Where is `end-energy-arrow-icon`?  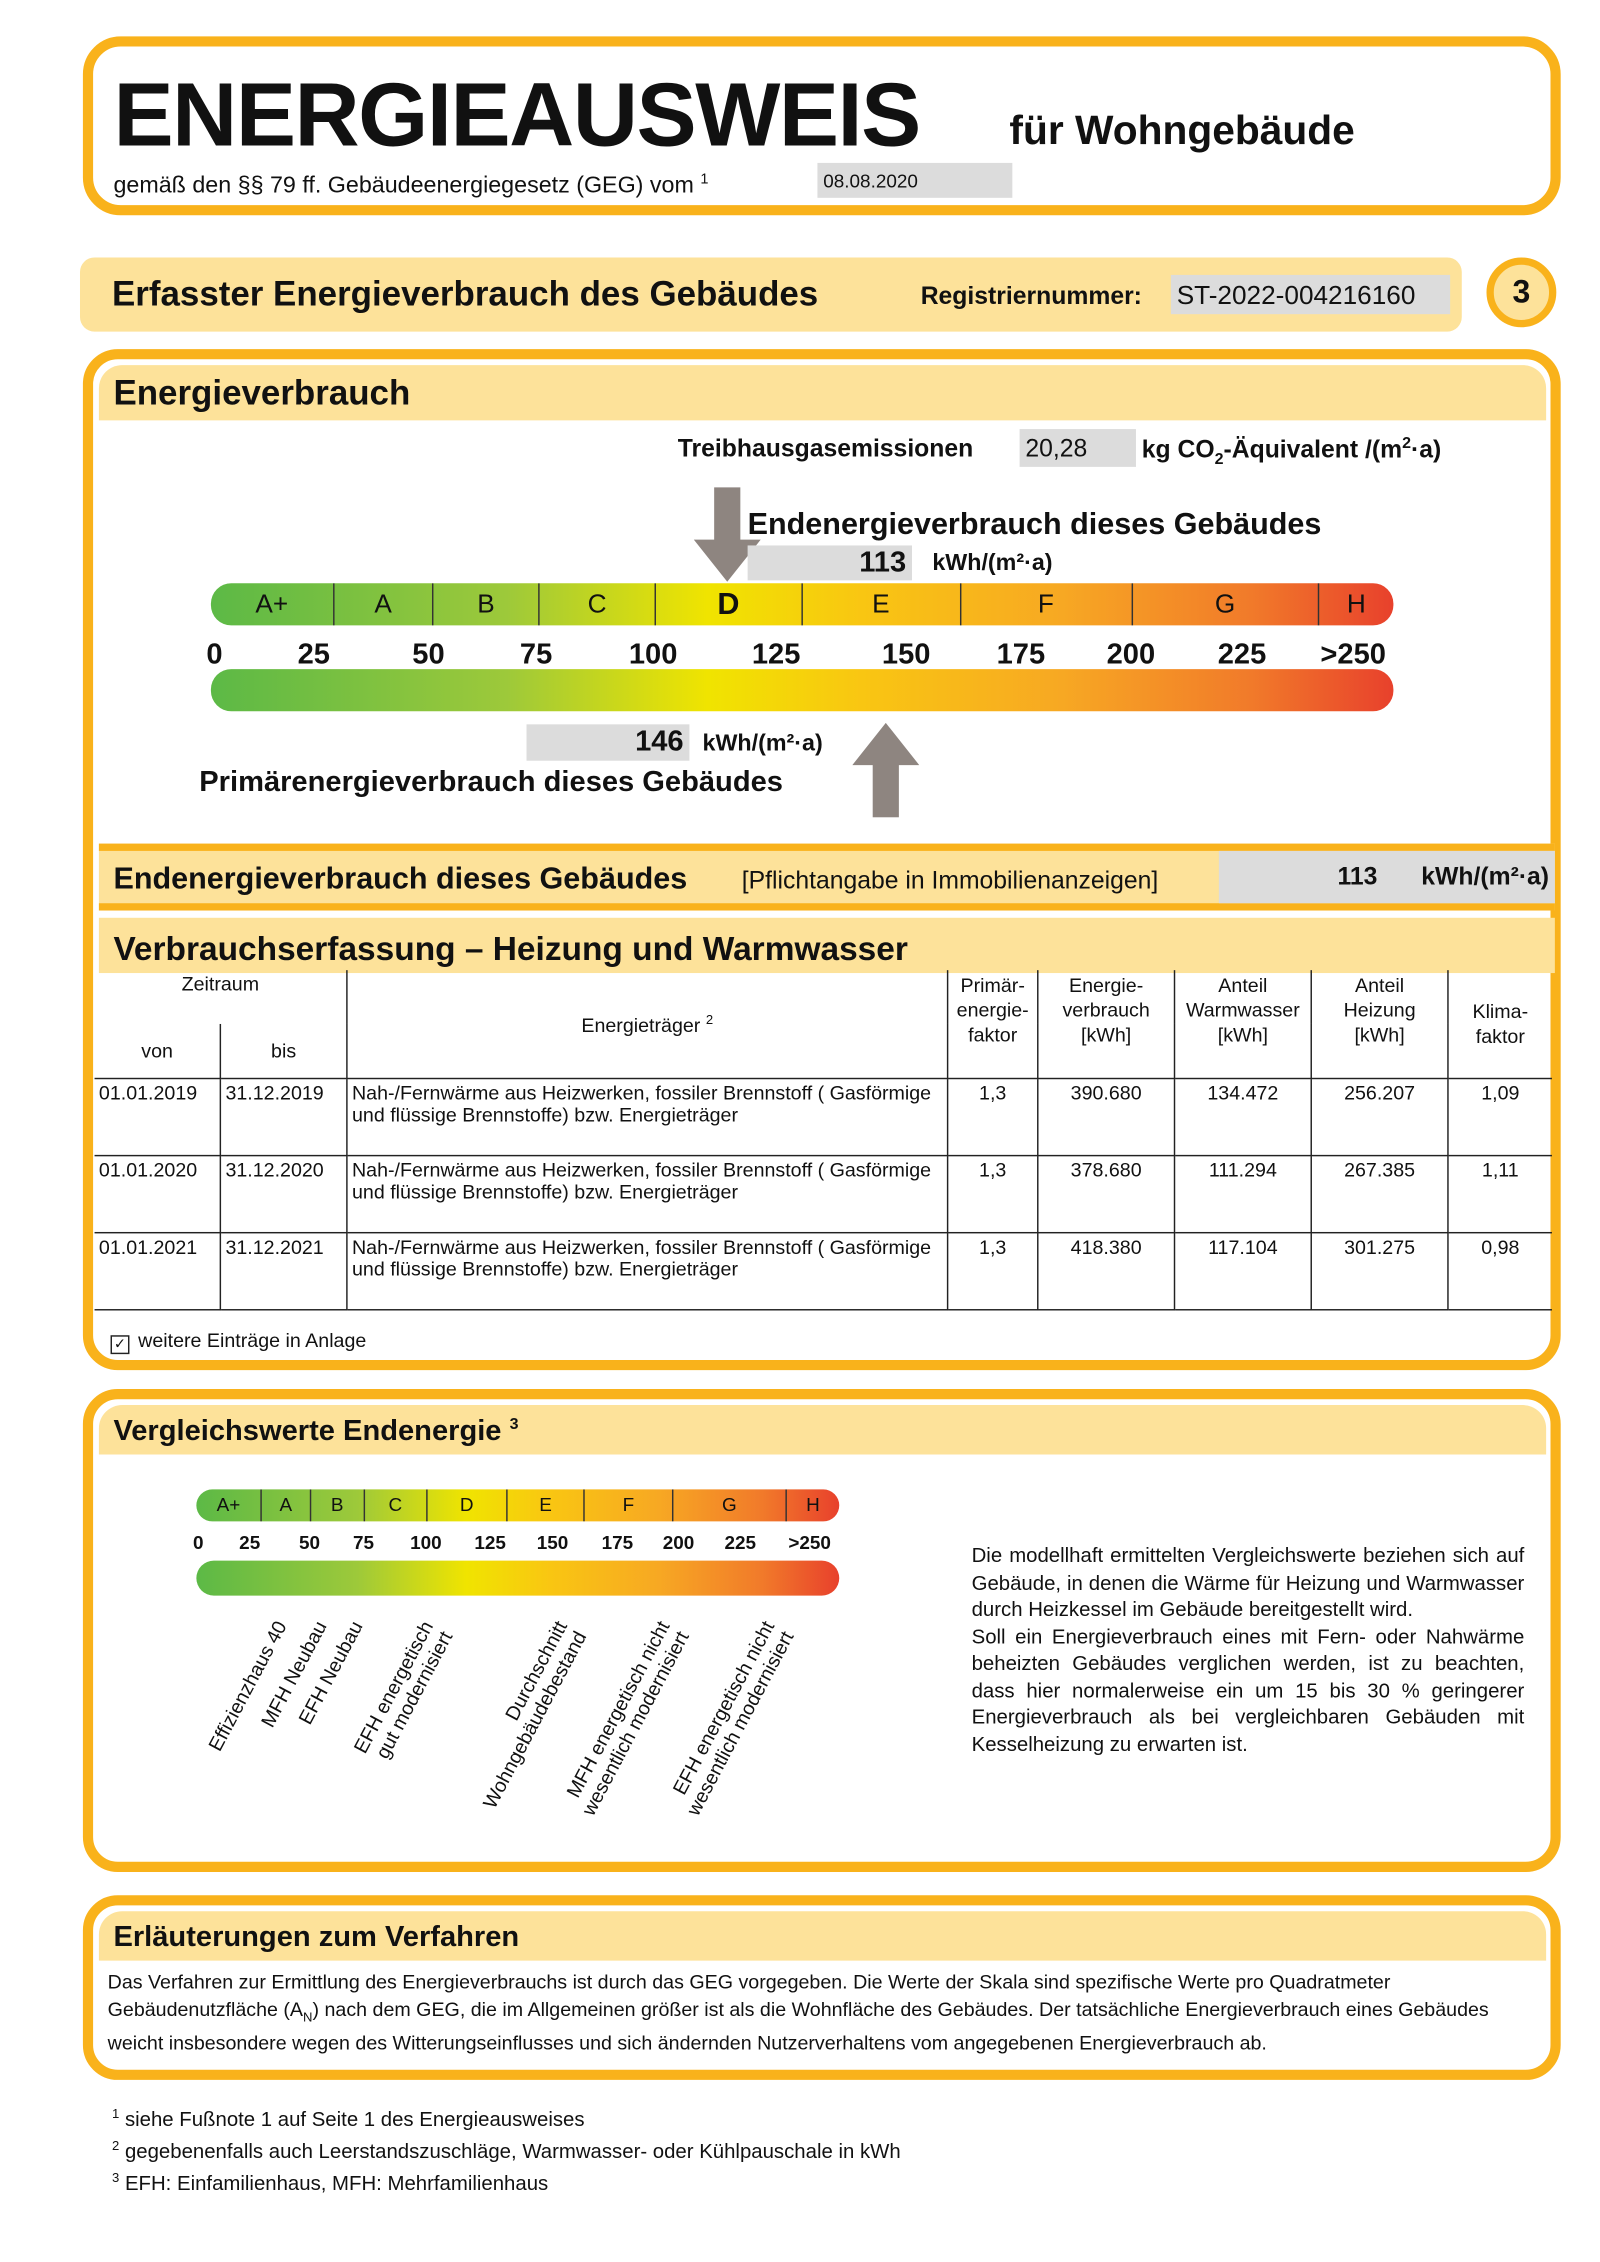
end-energy-arrow-icon is located at coordinates (727, 534).